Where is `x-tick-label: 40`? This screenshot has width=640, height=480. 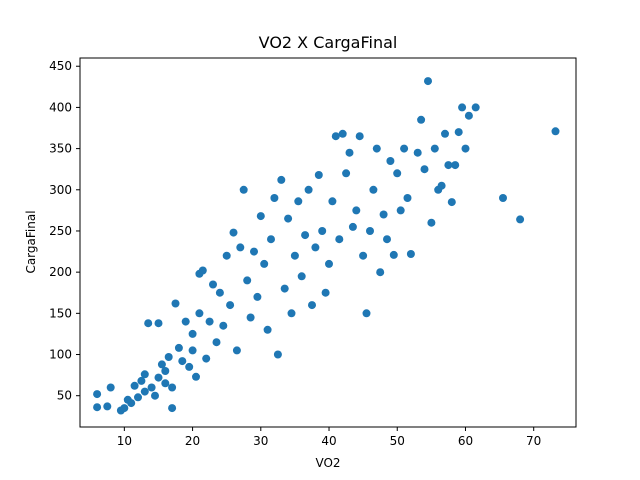
x-tick-label: 40 is located at coordinates (328, 441).